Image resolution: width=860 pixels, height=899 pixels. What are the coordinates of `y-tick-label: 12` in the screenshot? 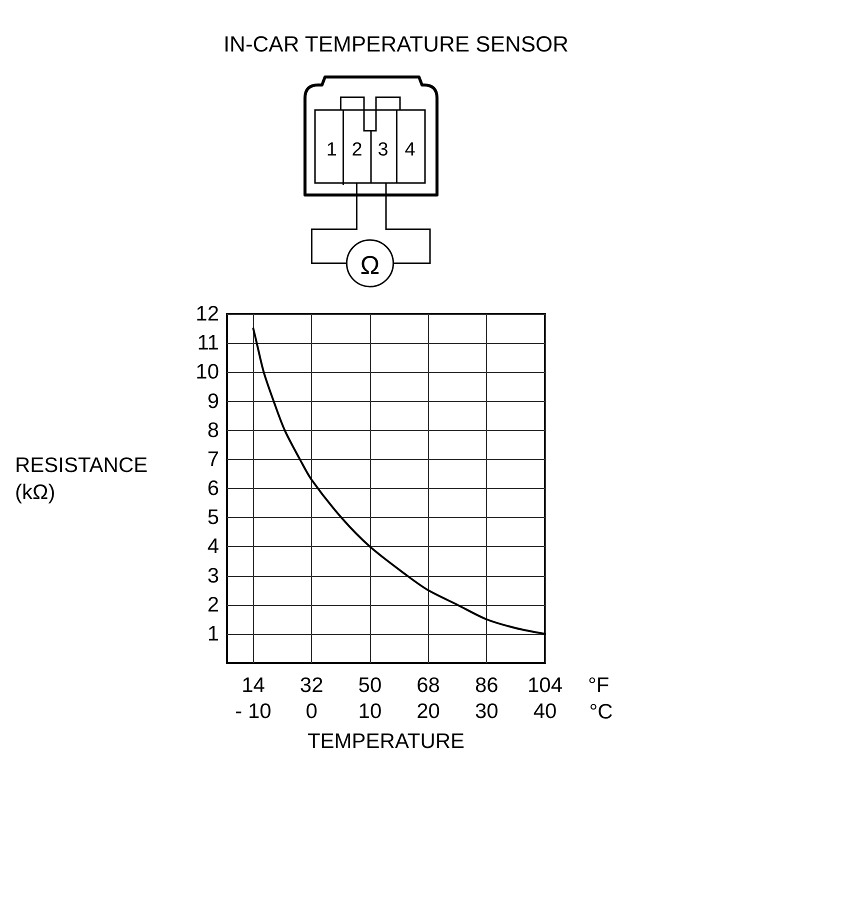 It's located at (207, 314).